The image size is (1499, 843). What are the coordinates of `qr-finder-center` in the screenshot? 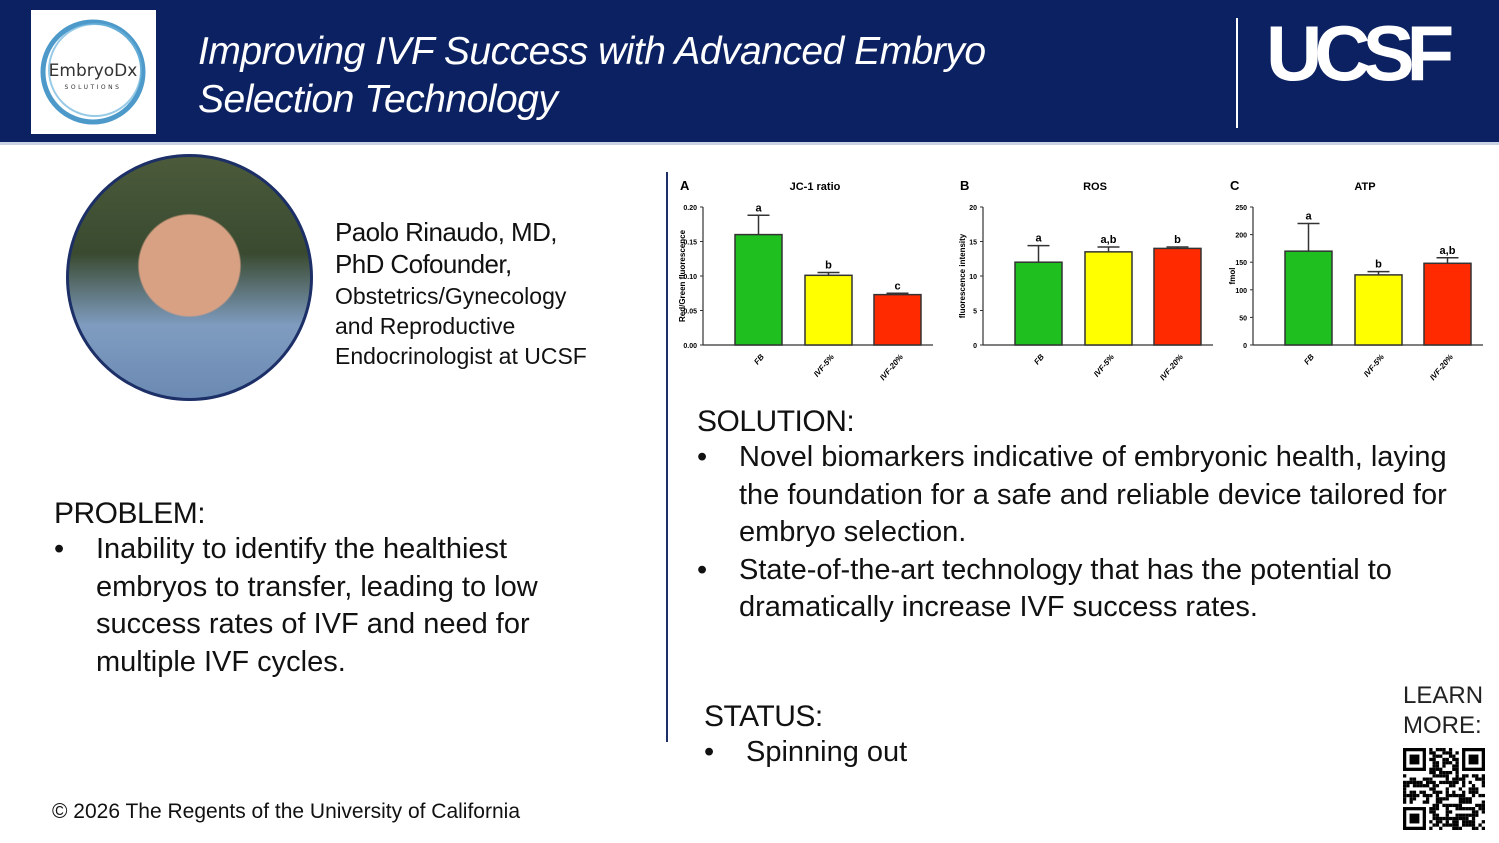 It's located at (1473, 759).